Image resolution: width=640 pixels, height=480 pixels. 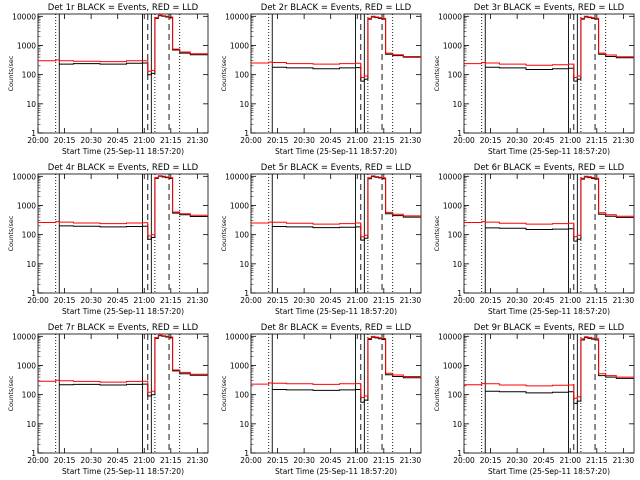 What do you see at coordinates (123, 168) in the screenshot?
I see `panel-title: Det 4r BLACK = Events, RED = LLD` at bounding box center [123, 168].